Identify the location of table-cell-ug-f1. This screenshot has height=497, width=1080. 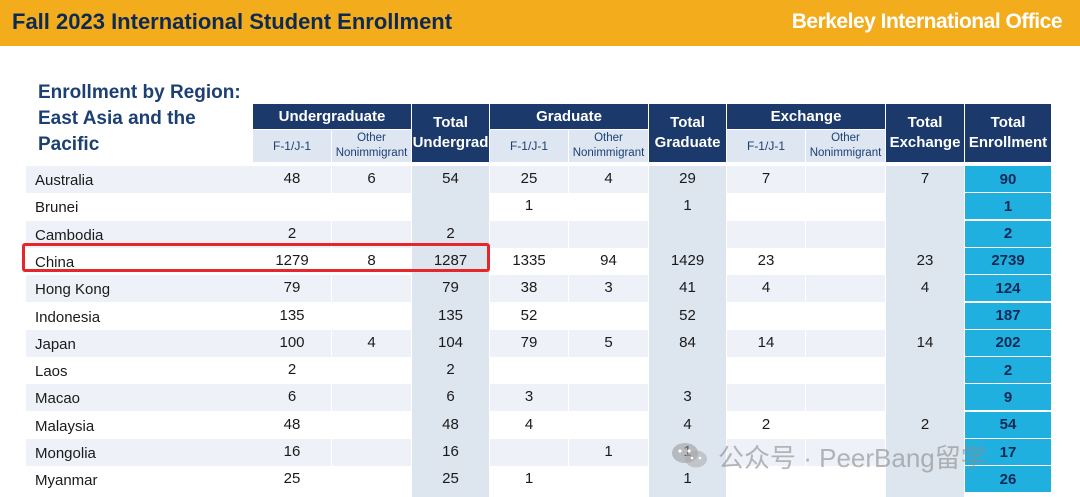
(292, 205).